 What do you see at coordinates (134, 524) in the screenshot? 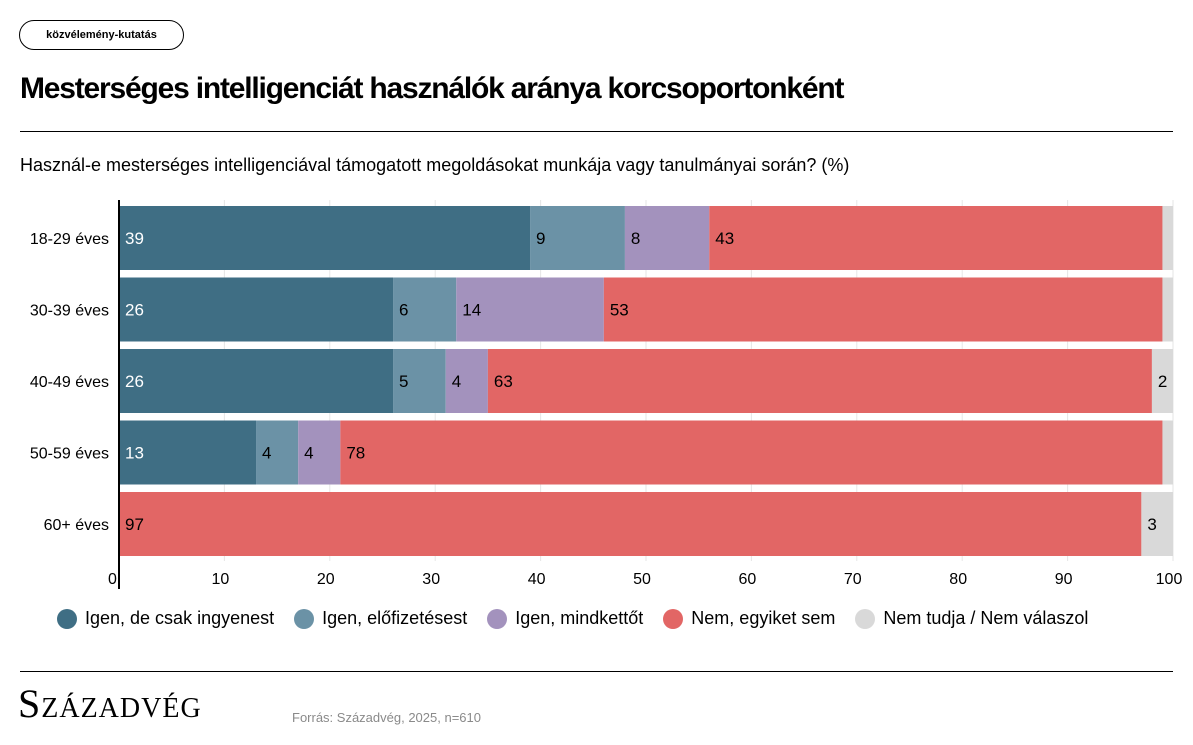
I see `data-label: 97` at bounding box center [134, 524].